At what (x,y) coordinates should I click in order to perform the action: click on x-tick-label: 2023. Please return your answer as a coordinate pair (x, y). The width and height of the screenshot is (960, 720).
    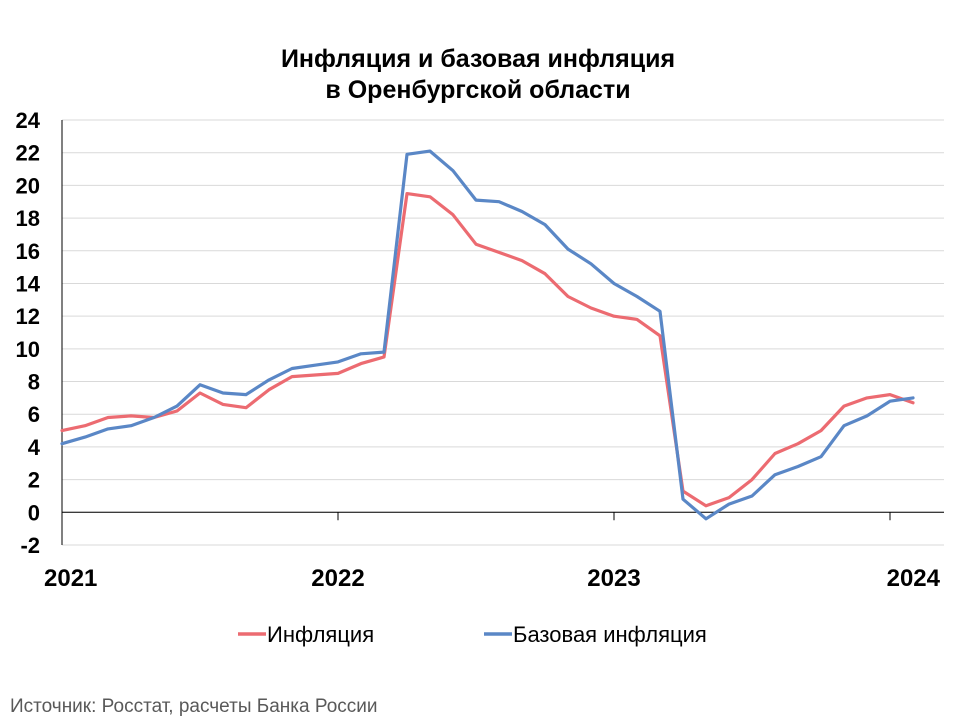
    Looking at the image, I should click on (613, 578).